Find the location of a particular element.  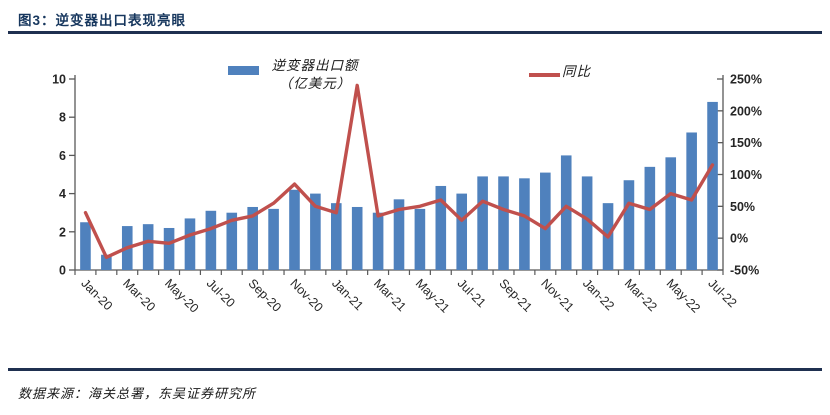

x-axis-month-label: Jan-21 is located at coordinates (347, 294).